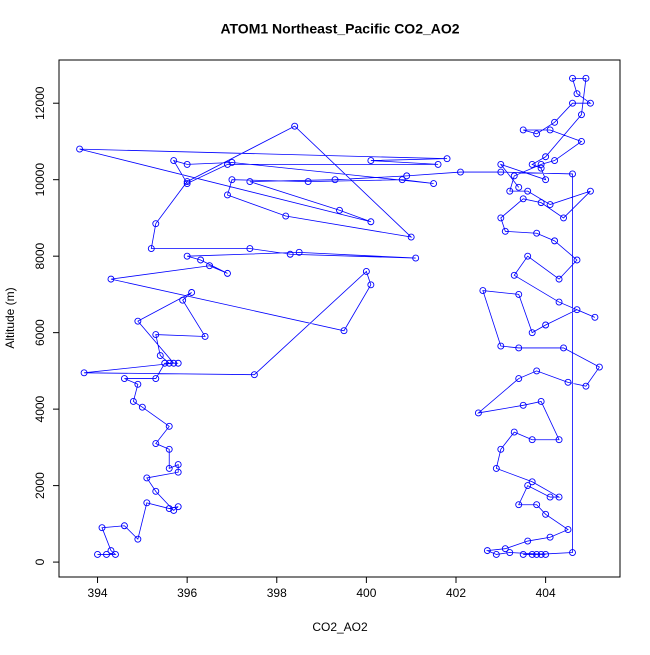 Image resolution: width=650 pixels, height=655 pixels. I want to click on y-tick-label: 8000, so click(40, 255).